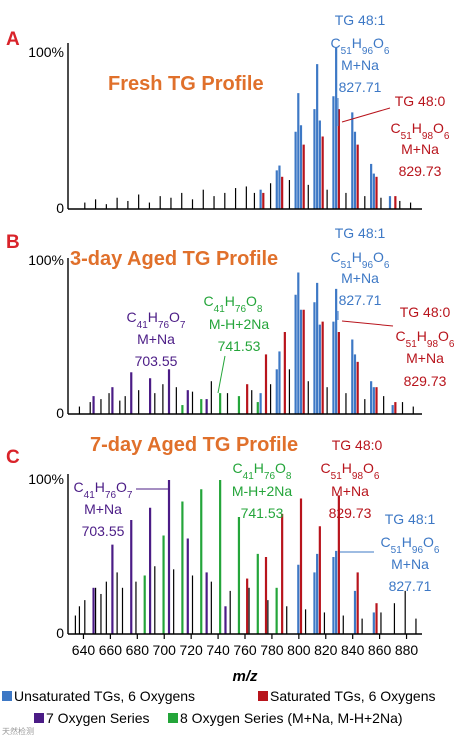 The width and height of the screenshot is (470, 739). What do you see at coordinates (420, 101) in the screenshot?
I see `ann-a2-line1: TG 48:0` at bounding box center [420, 101].